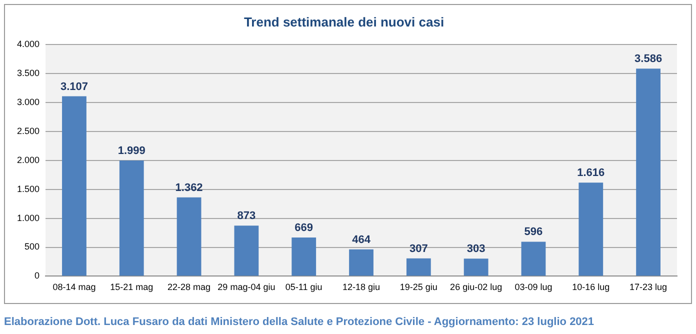 The height and width of the screenshot is (334, 696). Describe the element at coordinates (28, 101) in the screenshot. I see `y-tick-label: 3.000` at that location.